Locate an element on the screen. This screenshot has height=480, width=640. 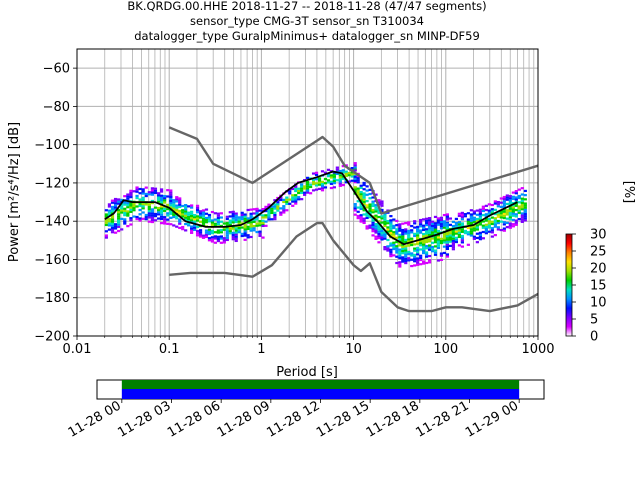
x-axis-label: Period [s] is located at coordinates (307, 372).